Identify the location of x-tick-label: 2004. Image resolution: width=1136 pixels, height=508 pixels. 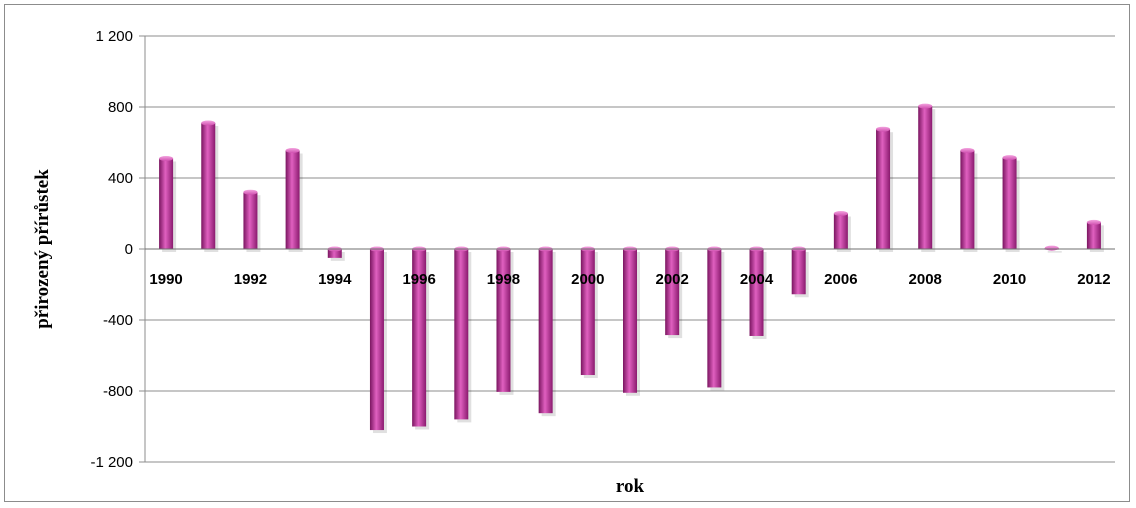
(757, 279).